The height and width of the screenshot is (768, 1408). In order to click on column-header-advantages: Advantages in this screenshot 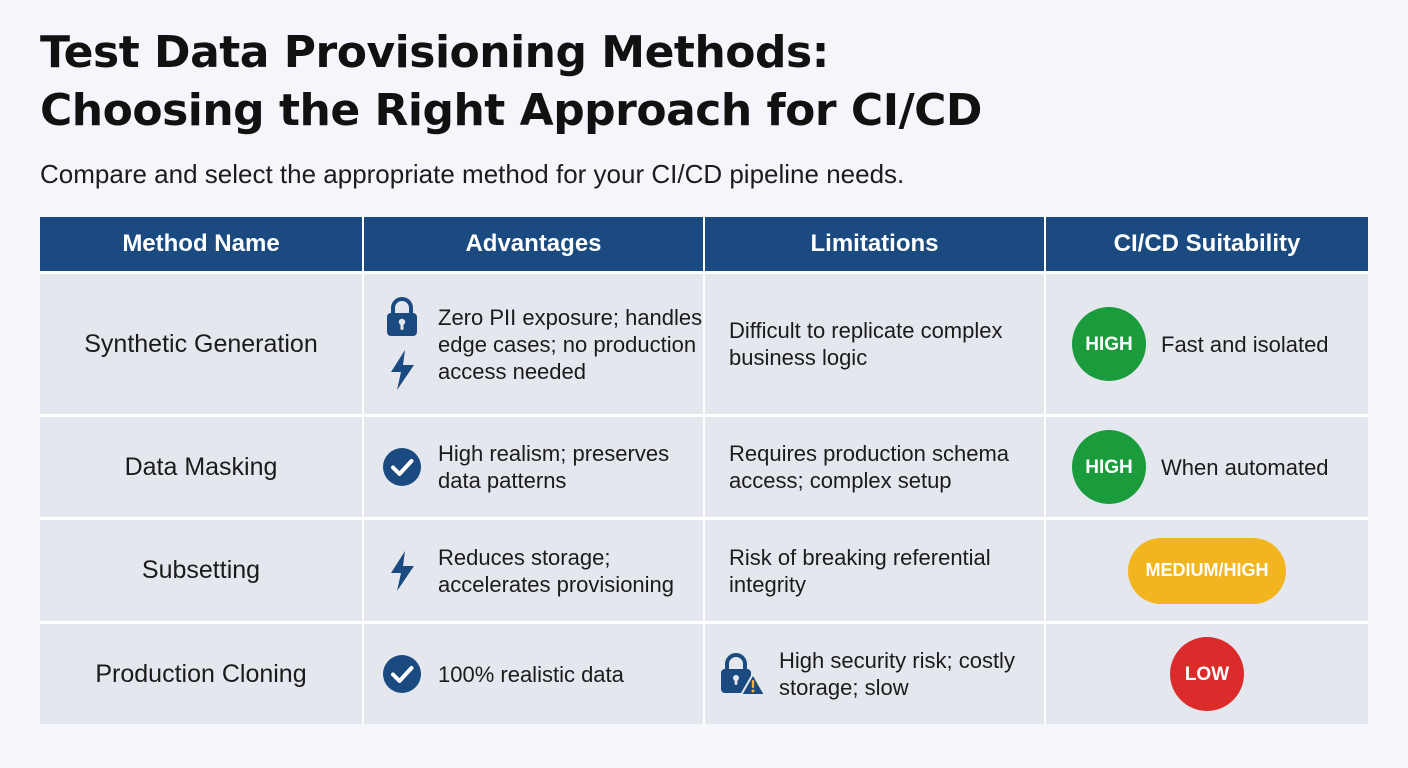, I will do `click(533, 244)`.